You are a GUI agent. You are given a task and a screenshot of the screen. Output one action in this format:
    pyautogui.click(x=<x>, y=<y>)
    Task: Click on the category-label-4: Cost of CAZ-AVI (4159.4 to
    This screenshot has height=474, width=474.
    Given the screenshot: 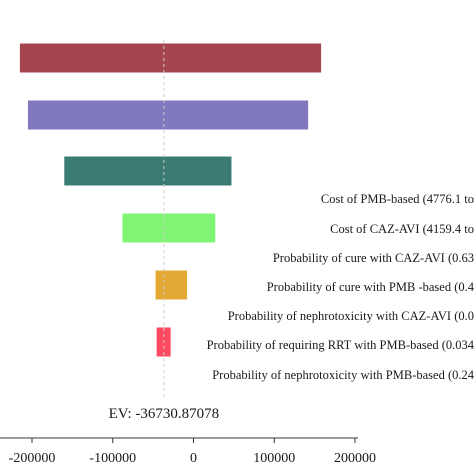 What is the action you would take?
    pyautogui.click(x=402, y=229)
    